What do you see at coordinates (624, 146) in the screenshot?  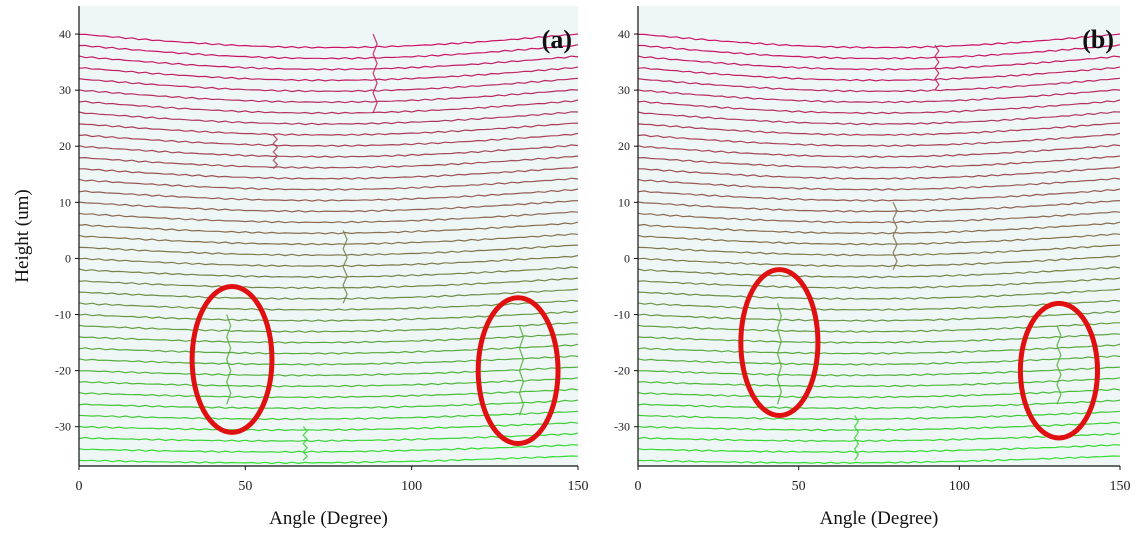 I see `y-tick-label: 20` at bounding box center [624, 146].